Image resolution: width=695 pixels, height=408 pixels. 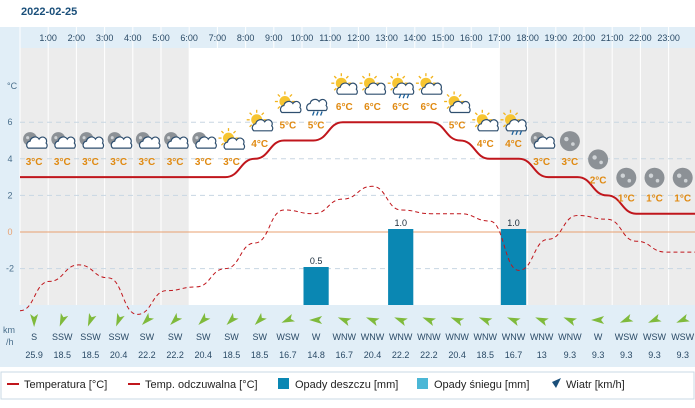 What do you see at coordinates (668, 38) in the screenshot?
I see `hour-label: 23:00` at bounding box center [668, 38].